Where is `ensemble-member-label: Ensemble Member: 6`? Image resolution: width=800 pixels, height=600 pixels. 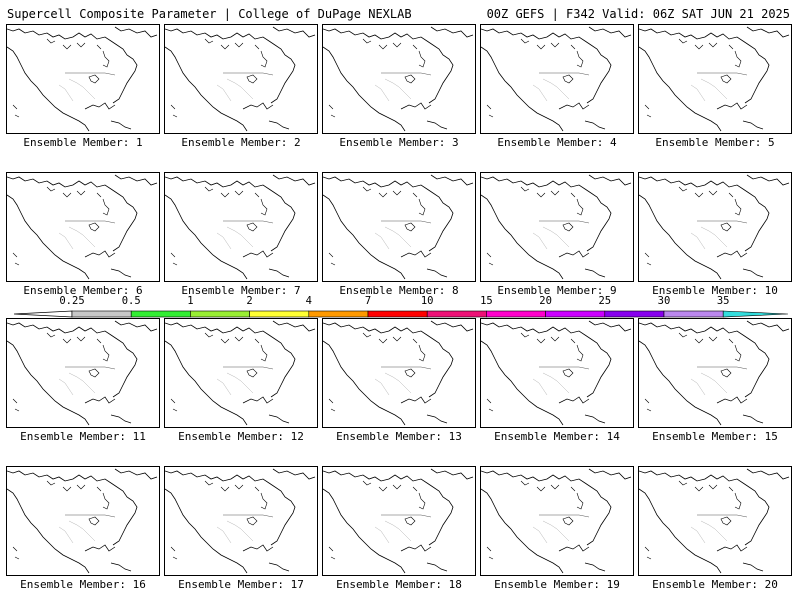
ensemble-member-label: Ensemble Member: 6 is located at coordinates (83, 290).